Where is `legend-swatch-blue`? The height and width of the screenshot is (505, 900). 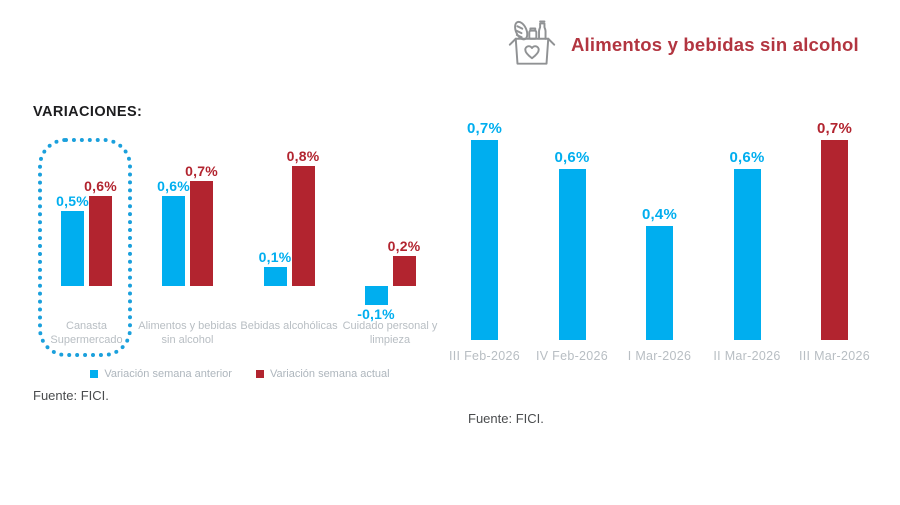 legend-swatch-blue is located at coordinates (94, 374).